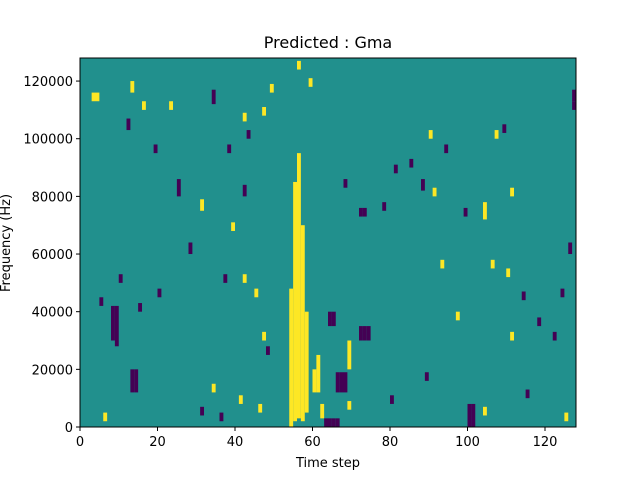  Describe the element at coordinates (390, 442) in the screenshot. I see `x-tick-label: 80` at that location.